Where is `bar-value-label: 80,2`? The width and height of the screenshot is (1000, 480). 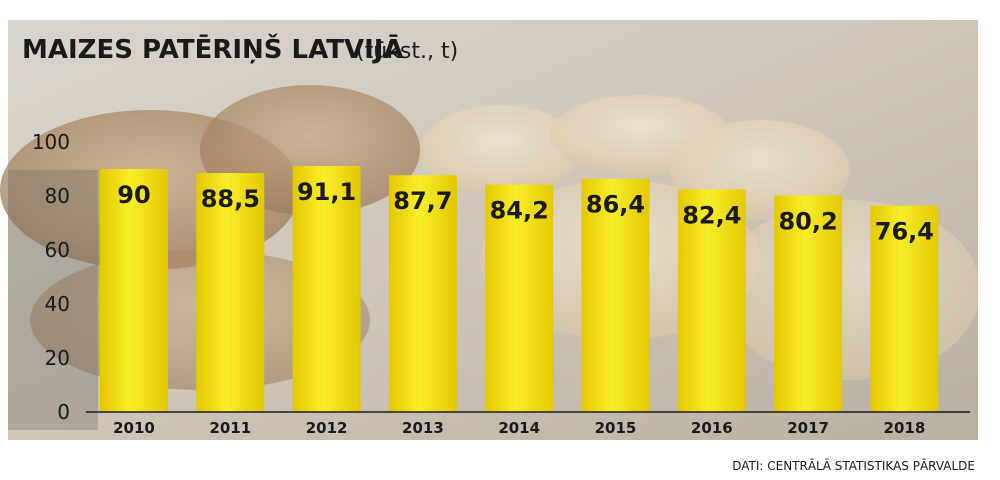
bar-value-label: 80,2 is located at coordinates (807, 221).